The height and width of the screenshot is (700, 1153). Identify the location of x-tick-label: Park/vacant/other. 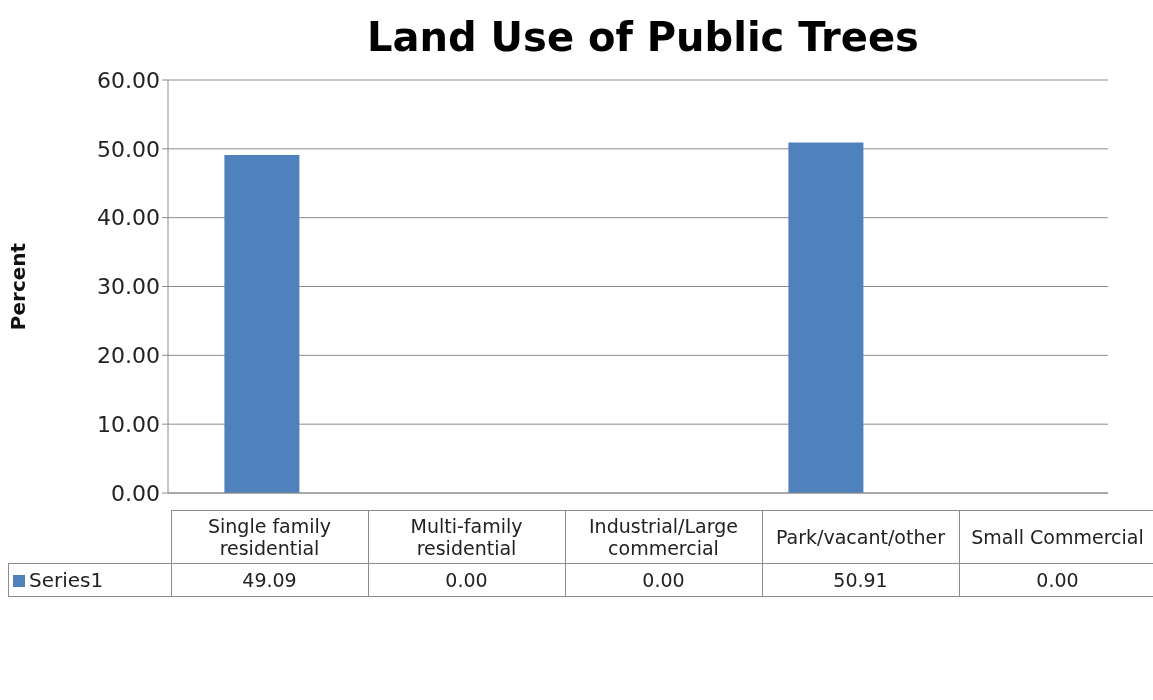
(860, 537).